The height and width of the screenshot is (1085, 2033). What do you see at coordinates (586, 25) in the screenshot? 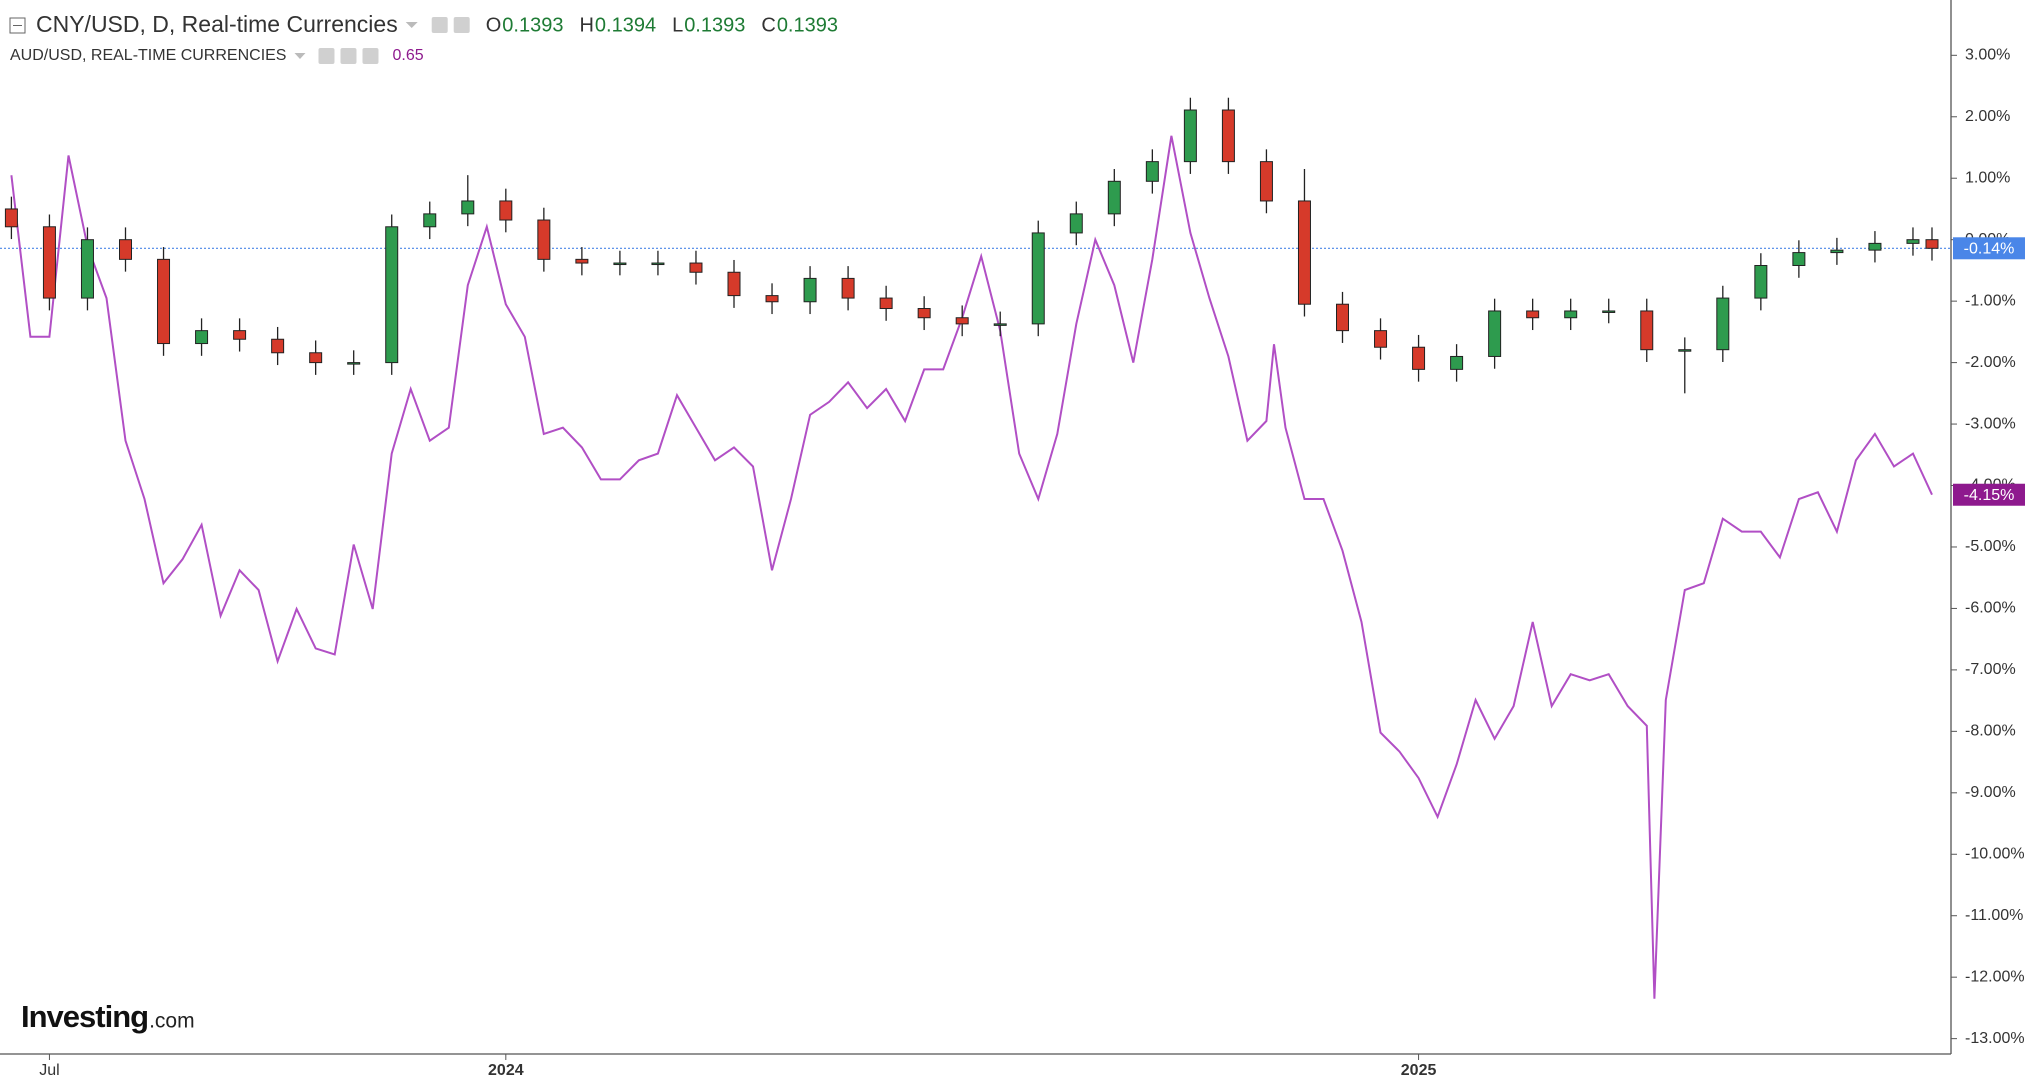
I see `quote-label: H` at bounding box center [586, 25].